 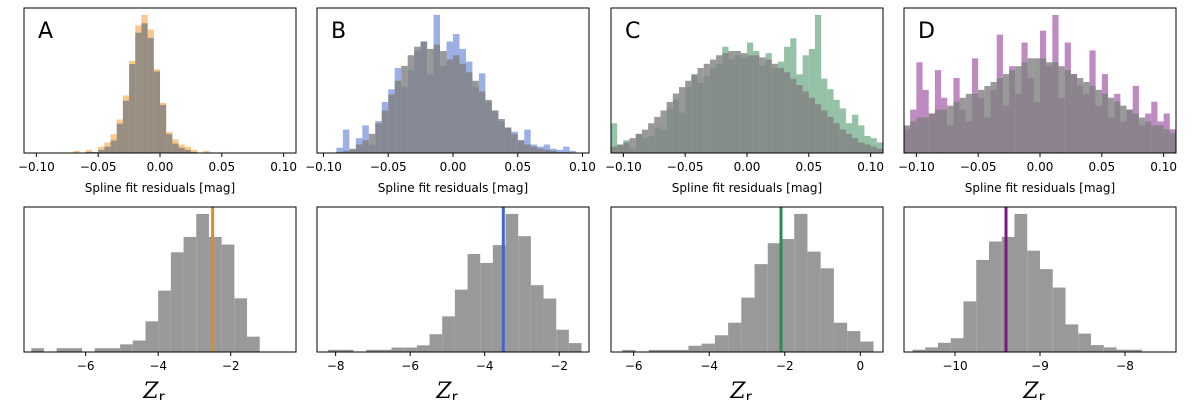 I want to click on x-tick-label: 0.05, so click(x=221, y=167).